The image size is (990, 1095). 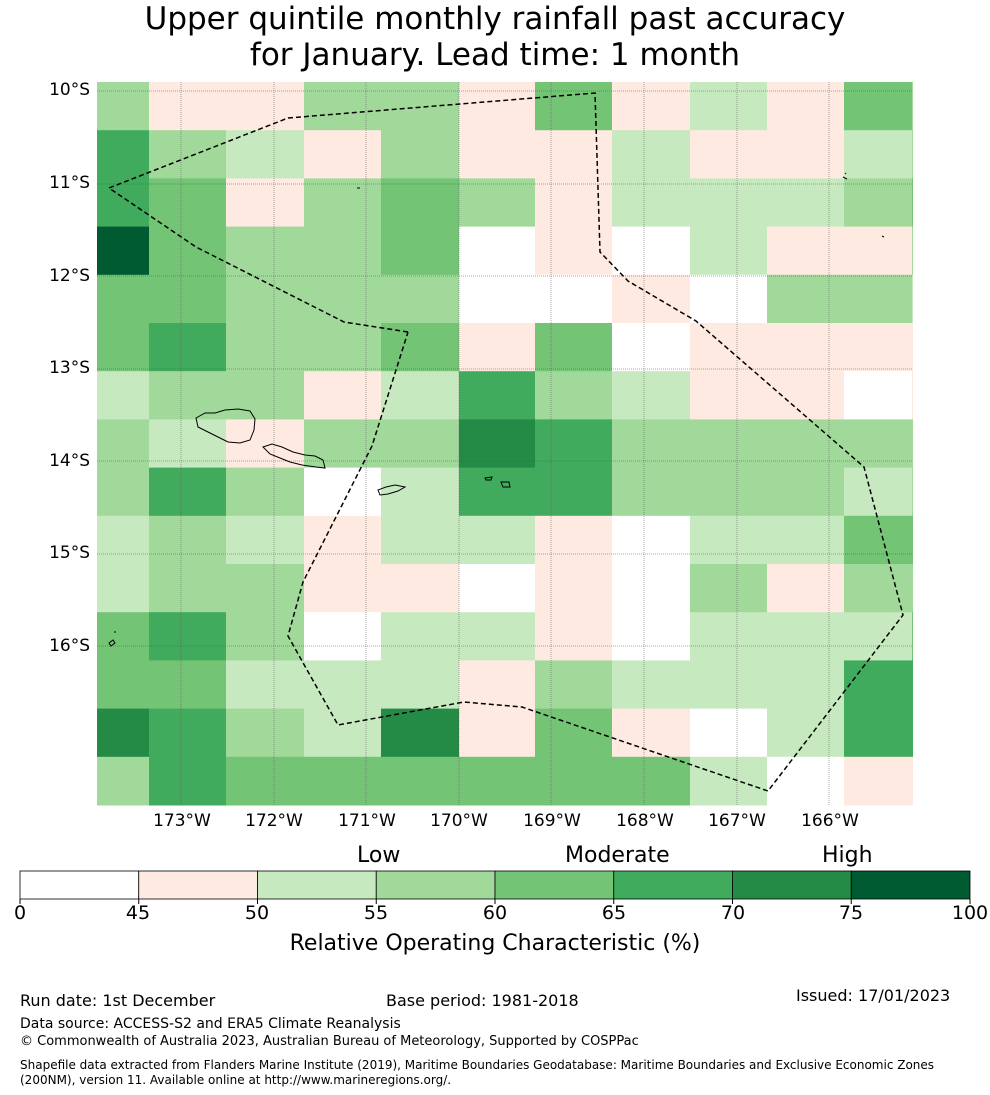 I want to click on islet-tokelau, so click(x=845, y=176).